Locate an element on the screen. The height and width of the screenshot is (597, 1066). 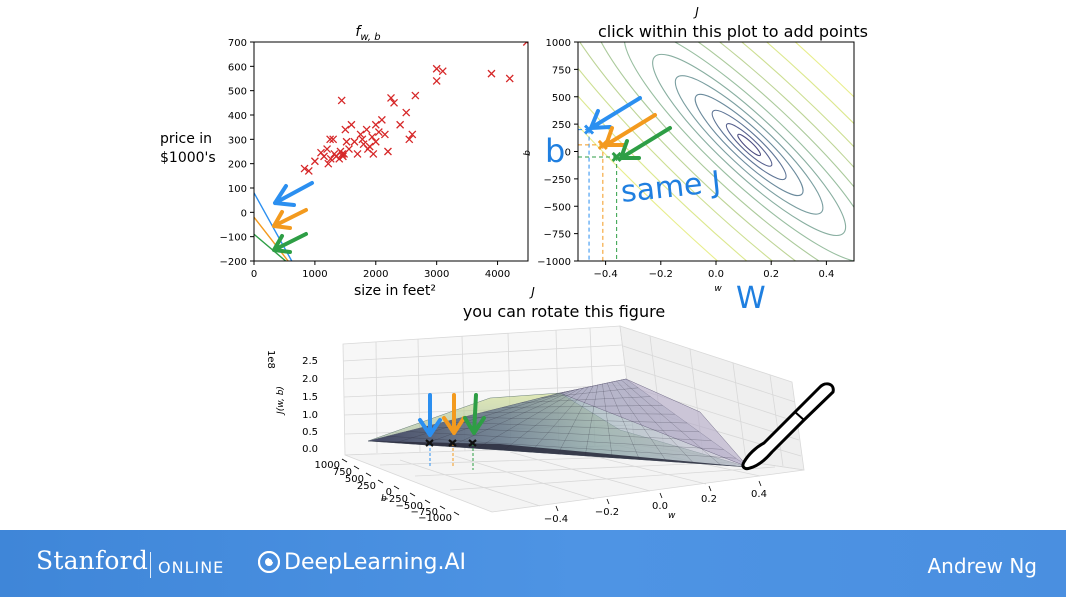
scatter-axes-frame is located at coordinates (391, 151).